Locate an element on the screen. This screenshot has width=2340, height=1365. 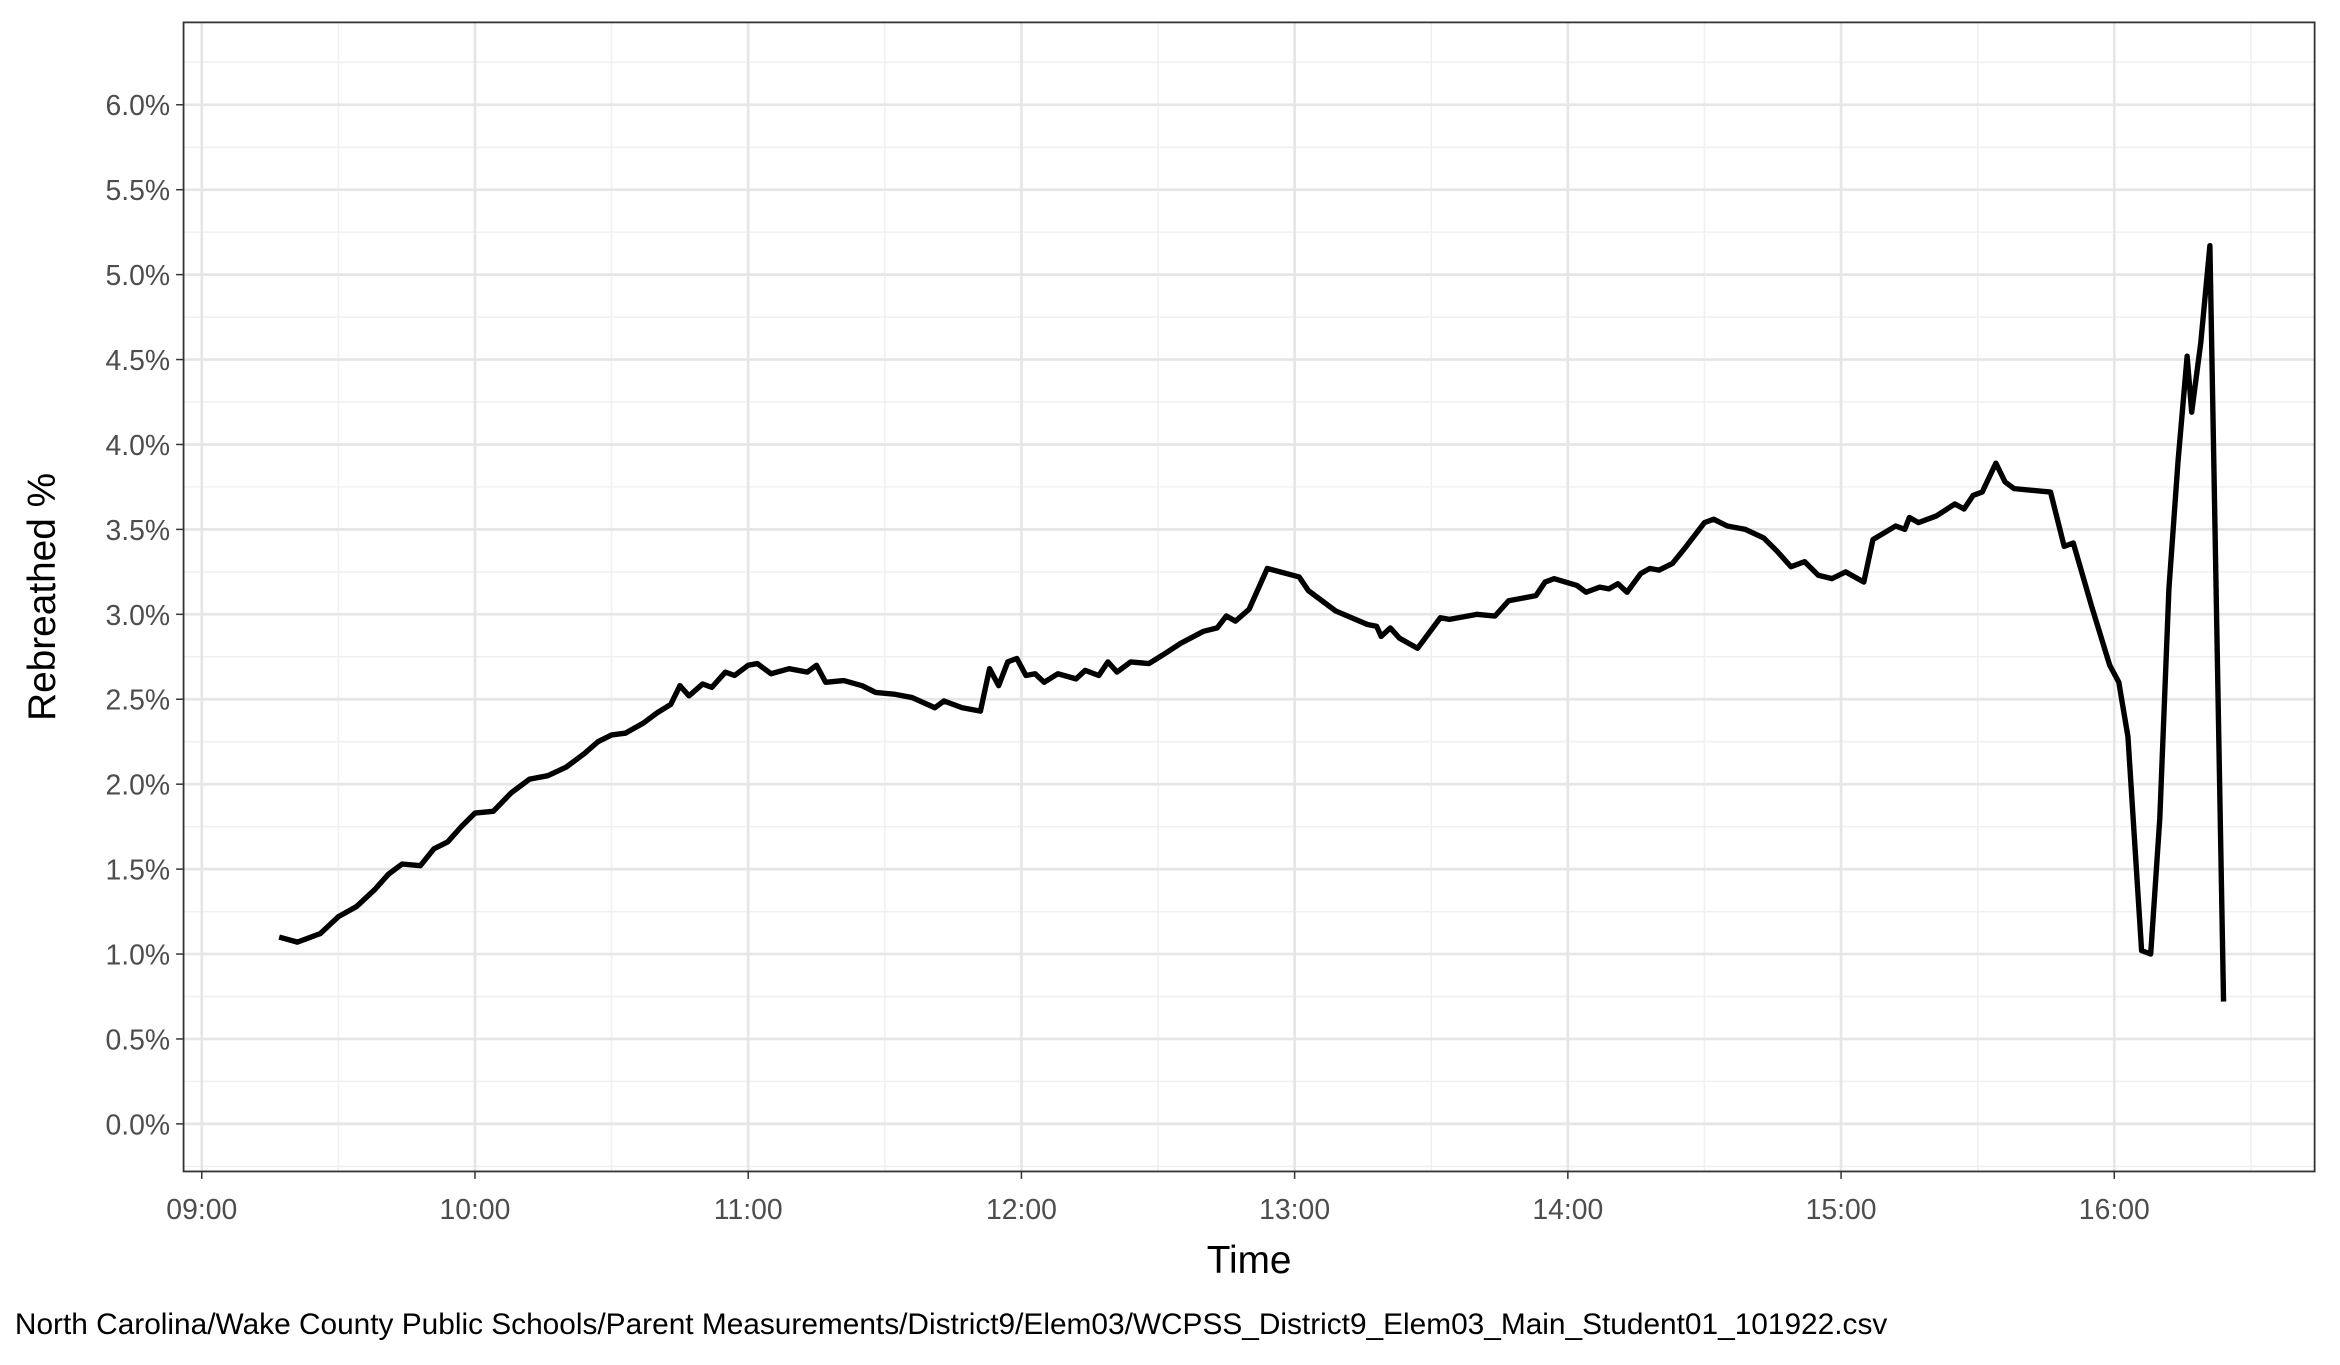
y-tick-label: 6.0% is located at coordinates (138, 106).